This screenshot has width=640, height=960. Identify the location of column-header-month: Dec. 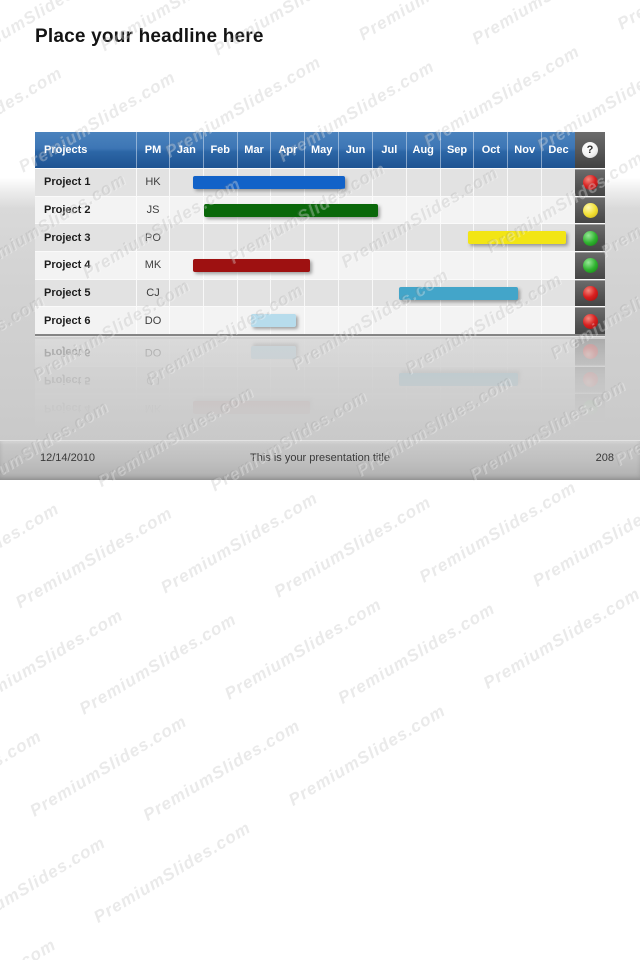
(558, 150).